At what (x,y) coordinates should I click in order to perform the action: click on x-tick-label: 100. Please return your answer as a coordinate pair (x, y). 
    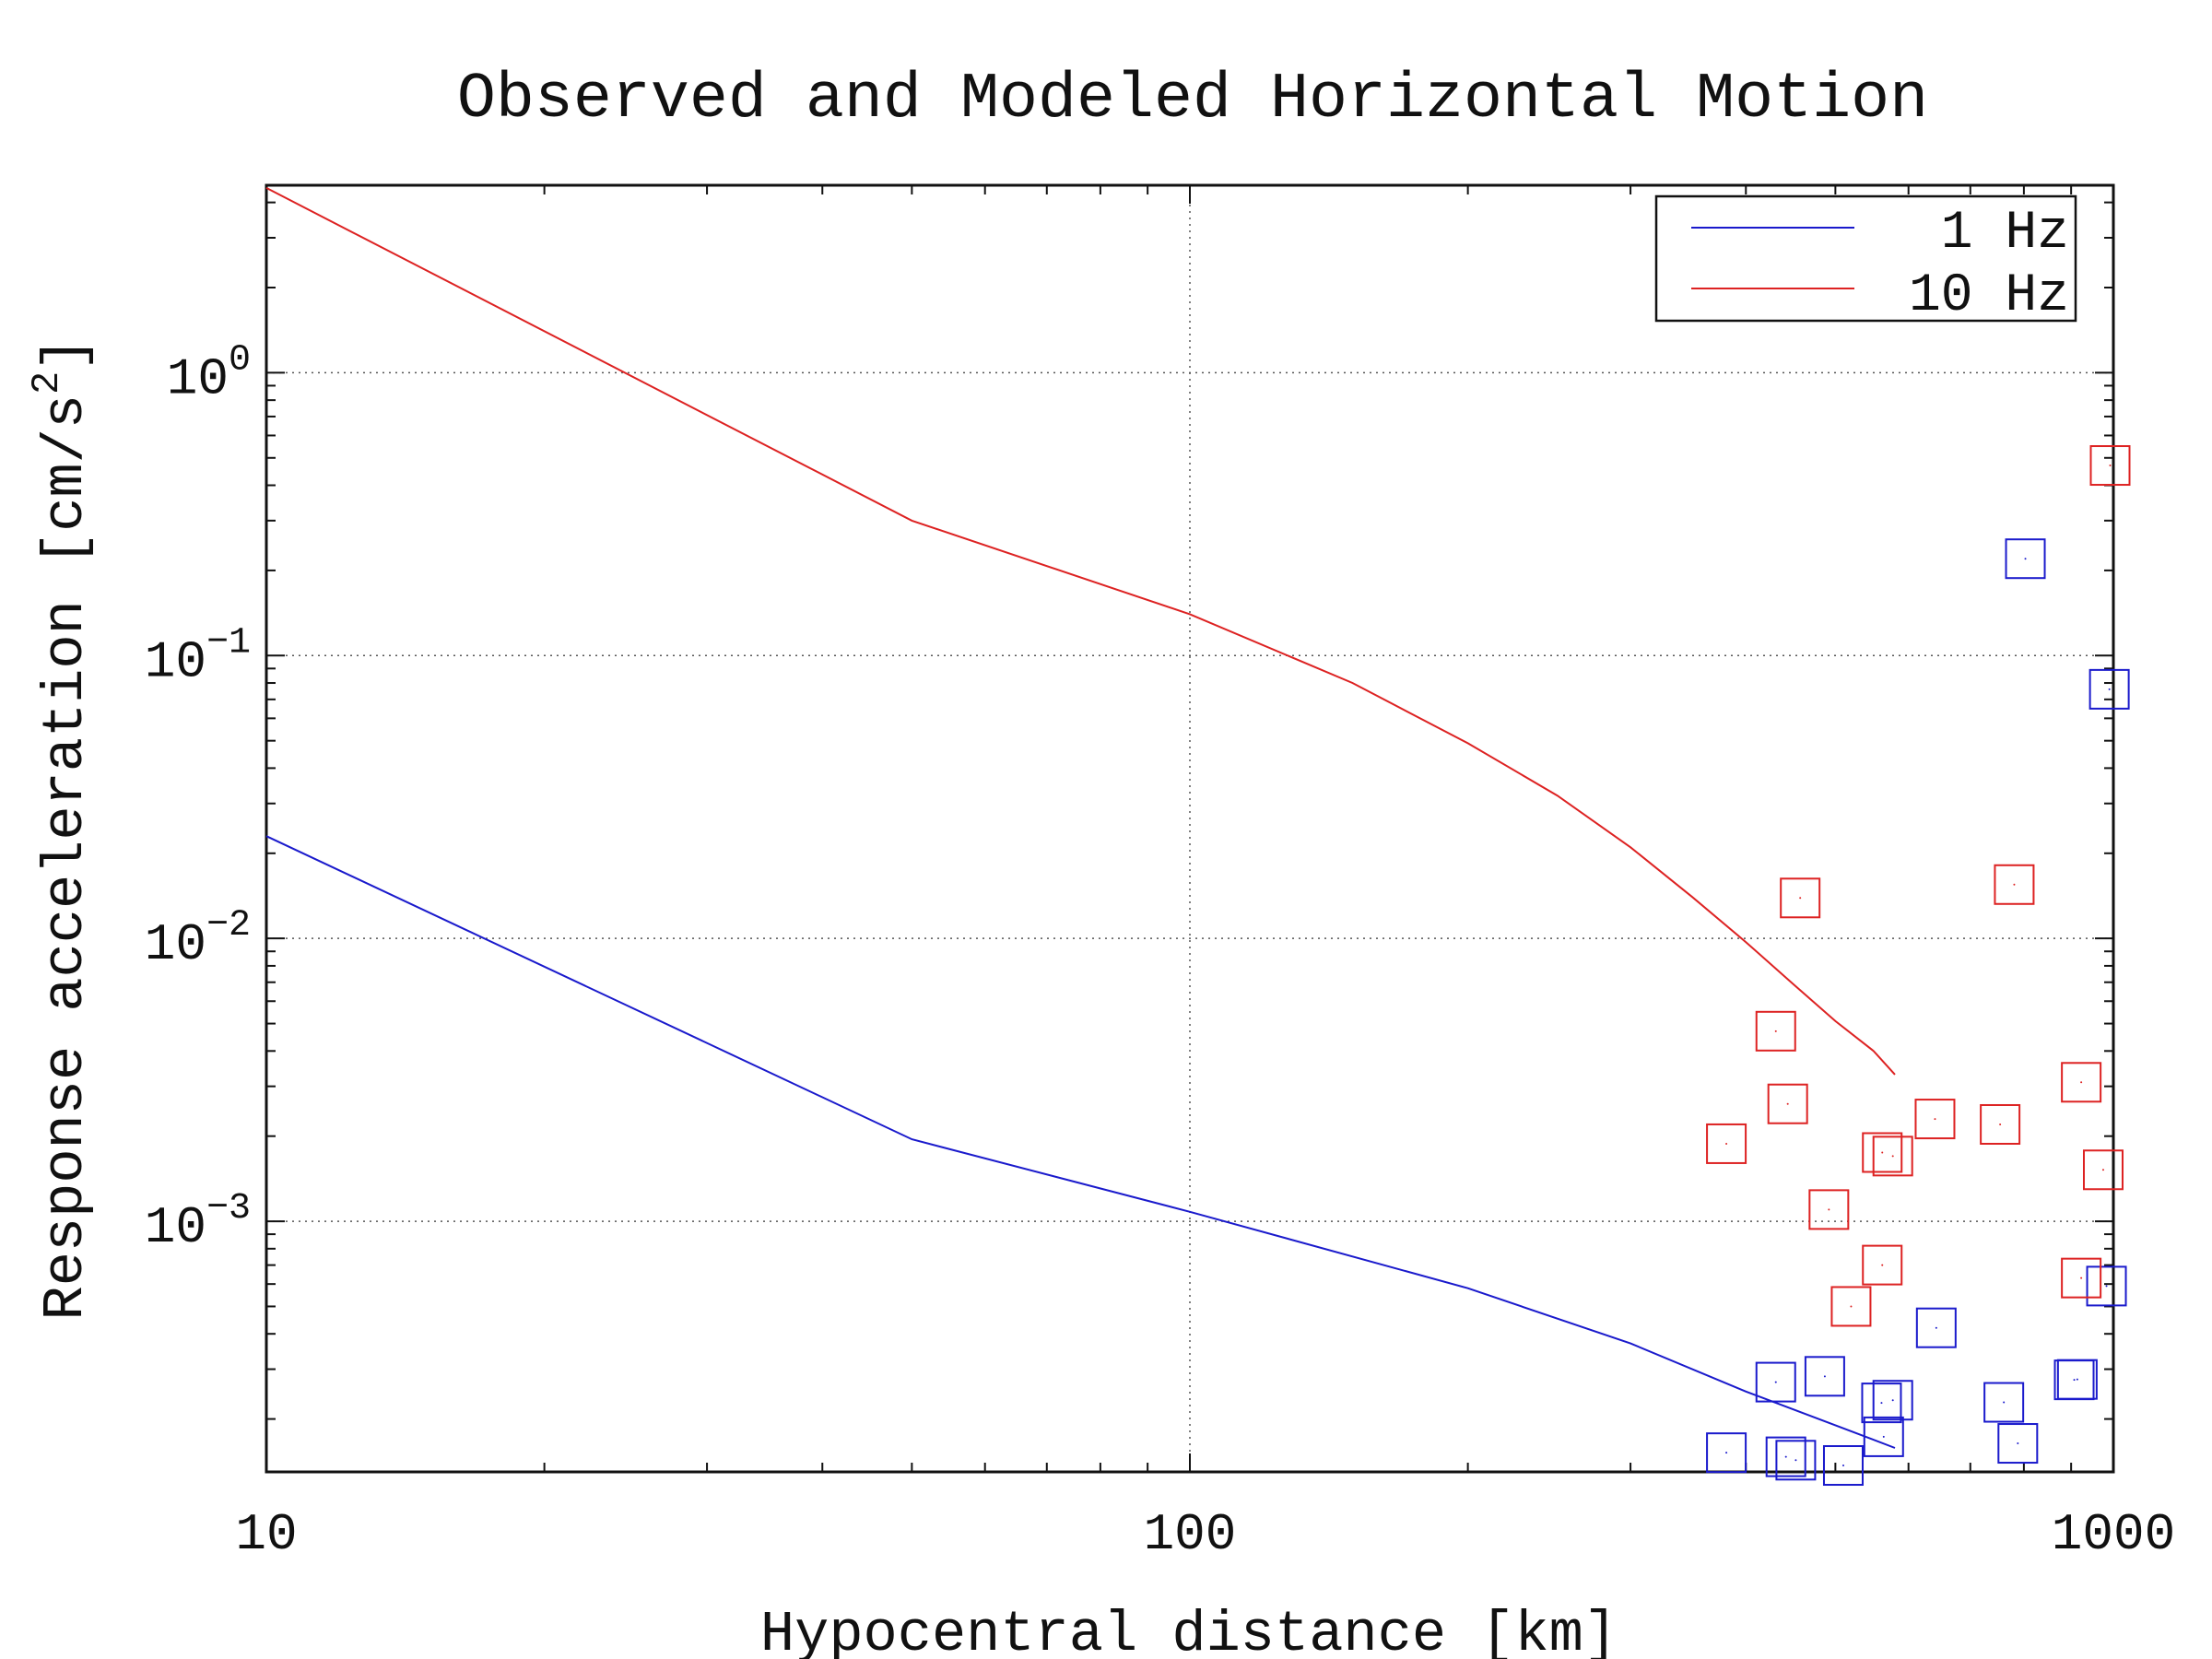
    Looking at the image, I should click on (1190, 1534).